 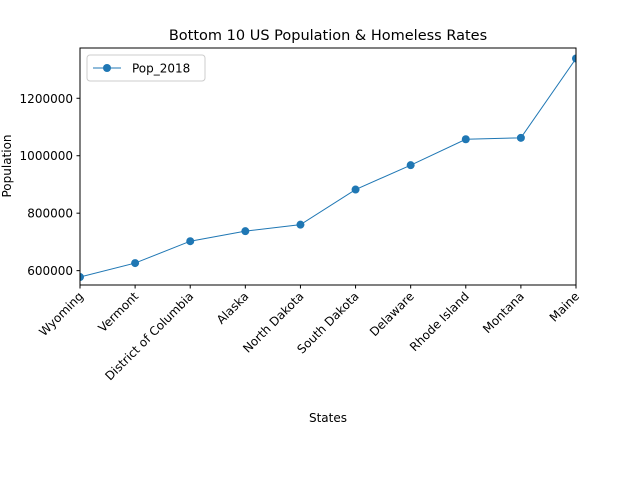 I want to click on chart-title: Bottom 10 US Population & Homeless Rates, so click(x=328, y=36).